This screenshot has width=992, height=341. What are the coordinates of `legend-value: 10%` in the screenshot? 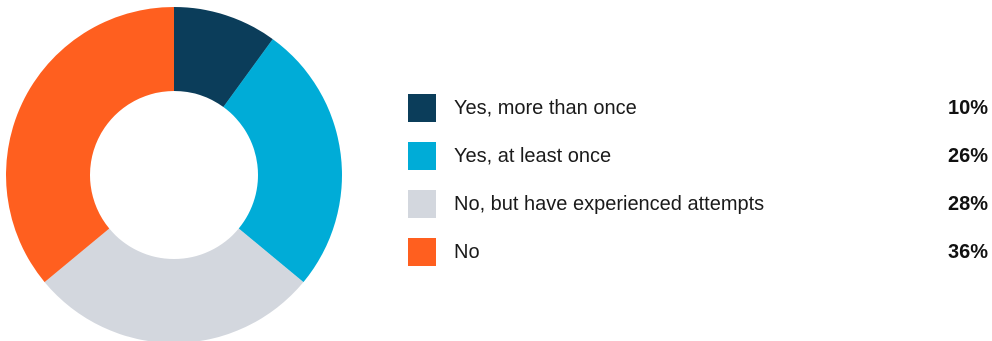 It's located at (967, 108).